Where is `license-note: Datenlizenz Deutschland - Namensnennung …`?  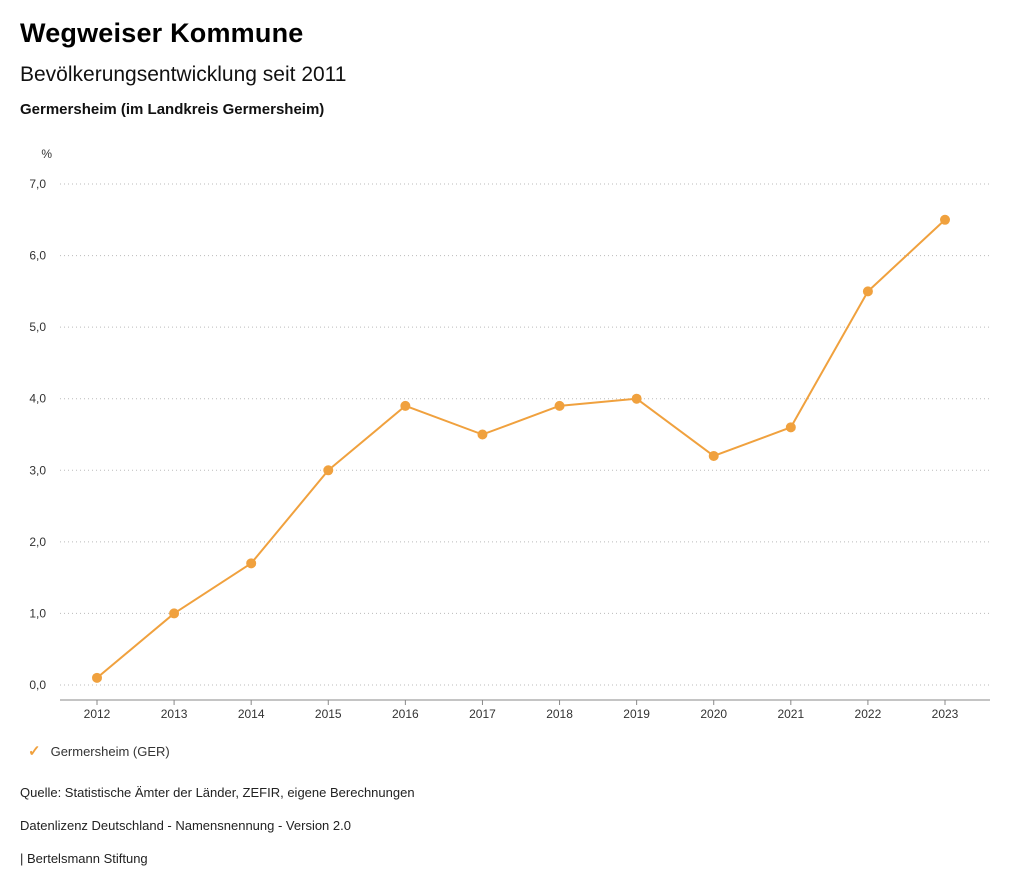 license-note: Datenlizenz Deutschland - Namensnennung … is located at coordinates (185, 825).